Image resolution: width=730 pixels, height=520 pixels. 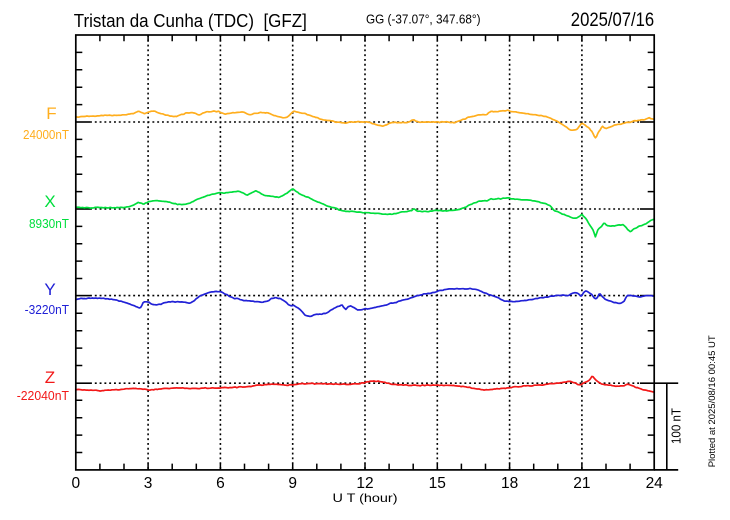 What do you see at coordinates (509, 483) in the screenshot?
I see `svg-text: 18` at bounding box center [509, 483].